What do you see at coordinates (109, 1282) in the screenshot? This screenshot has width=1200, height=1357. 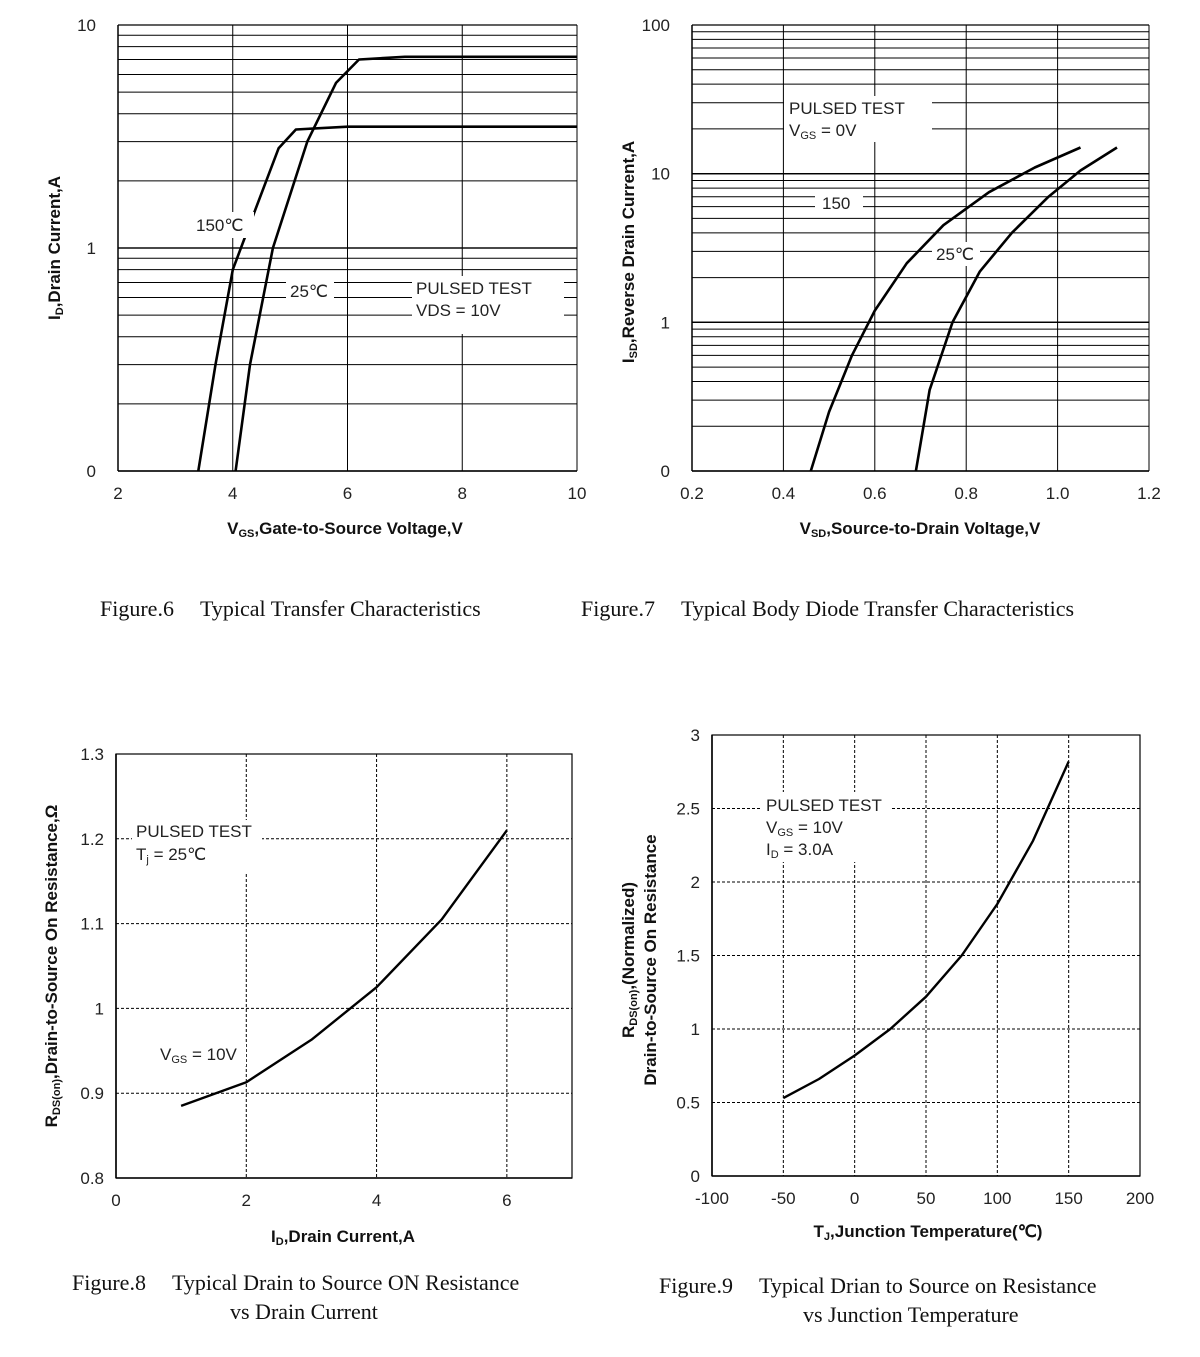 I see `caption-number: Figure.8` at bounding box center [109, 1282].